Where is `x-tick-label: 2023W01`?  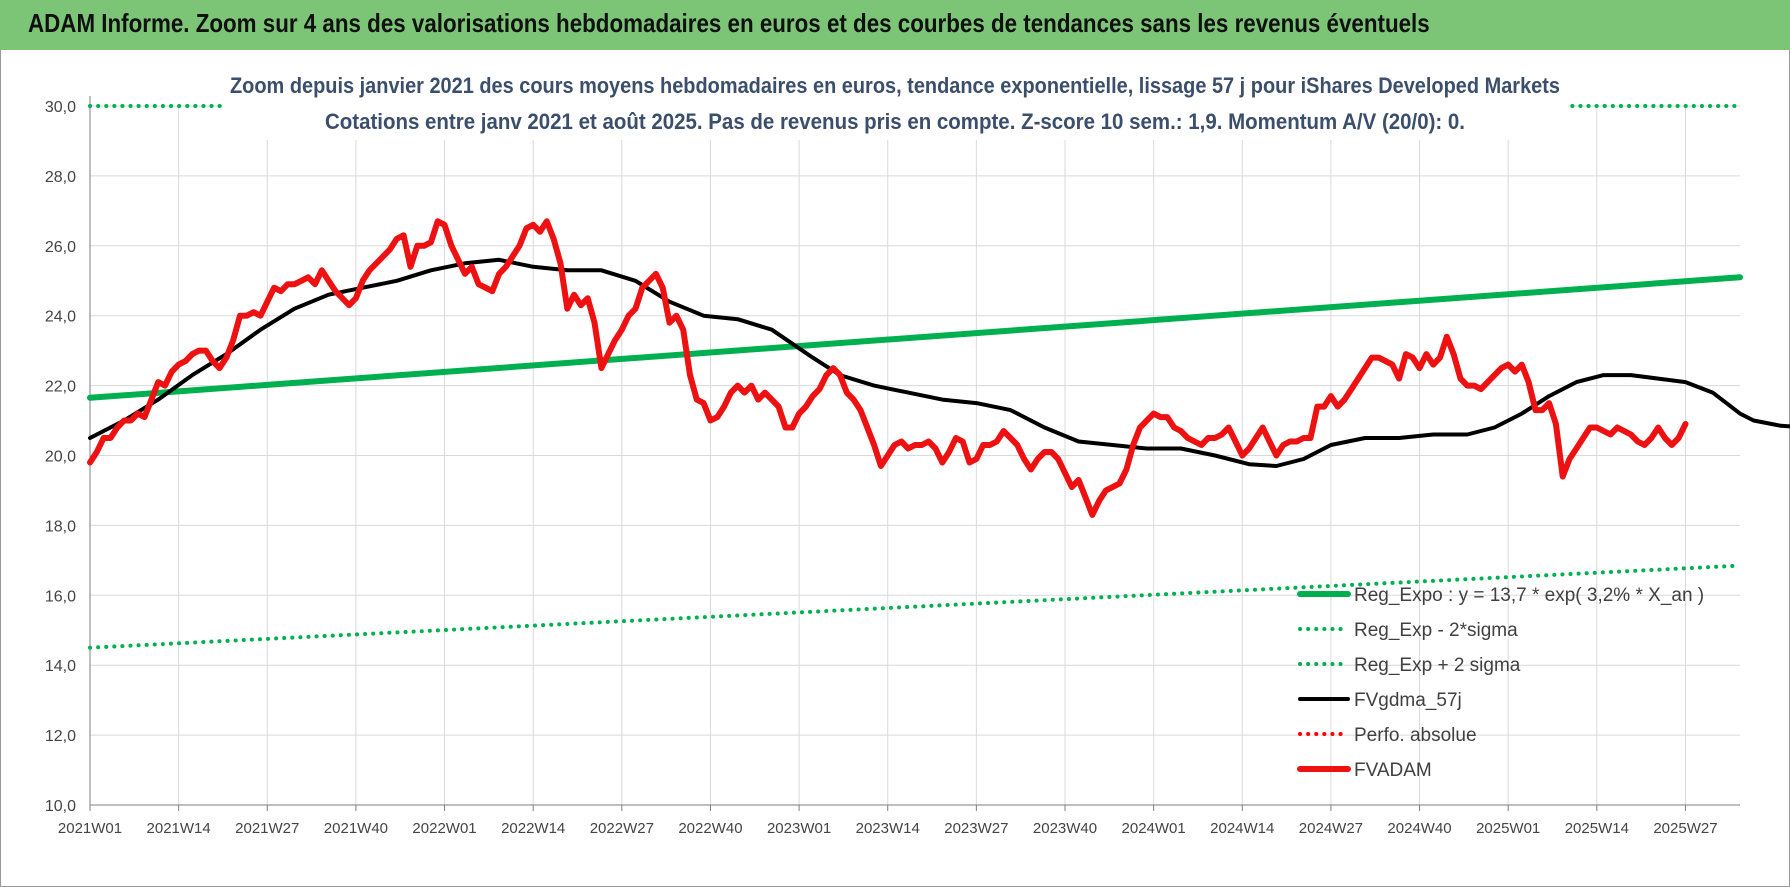 x-tick-label: 2023W01 is located at coordinates (799, 828).